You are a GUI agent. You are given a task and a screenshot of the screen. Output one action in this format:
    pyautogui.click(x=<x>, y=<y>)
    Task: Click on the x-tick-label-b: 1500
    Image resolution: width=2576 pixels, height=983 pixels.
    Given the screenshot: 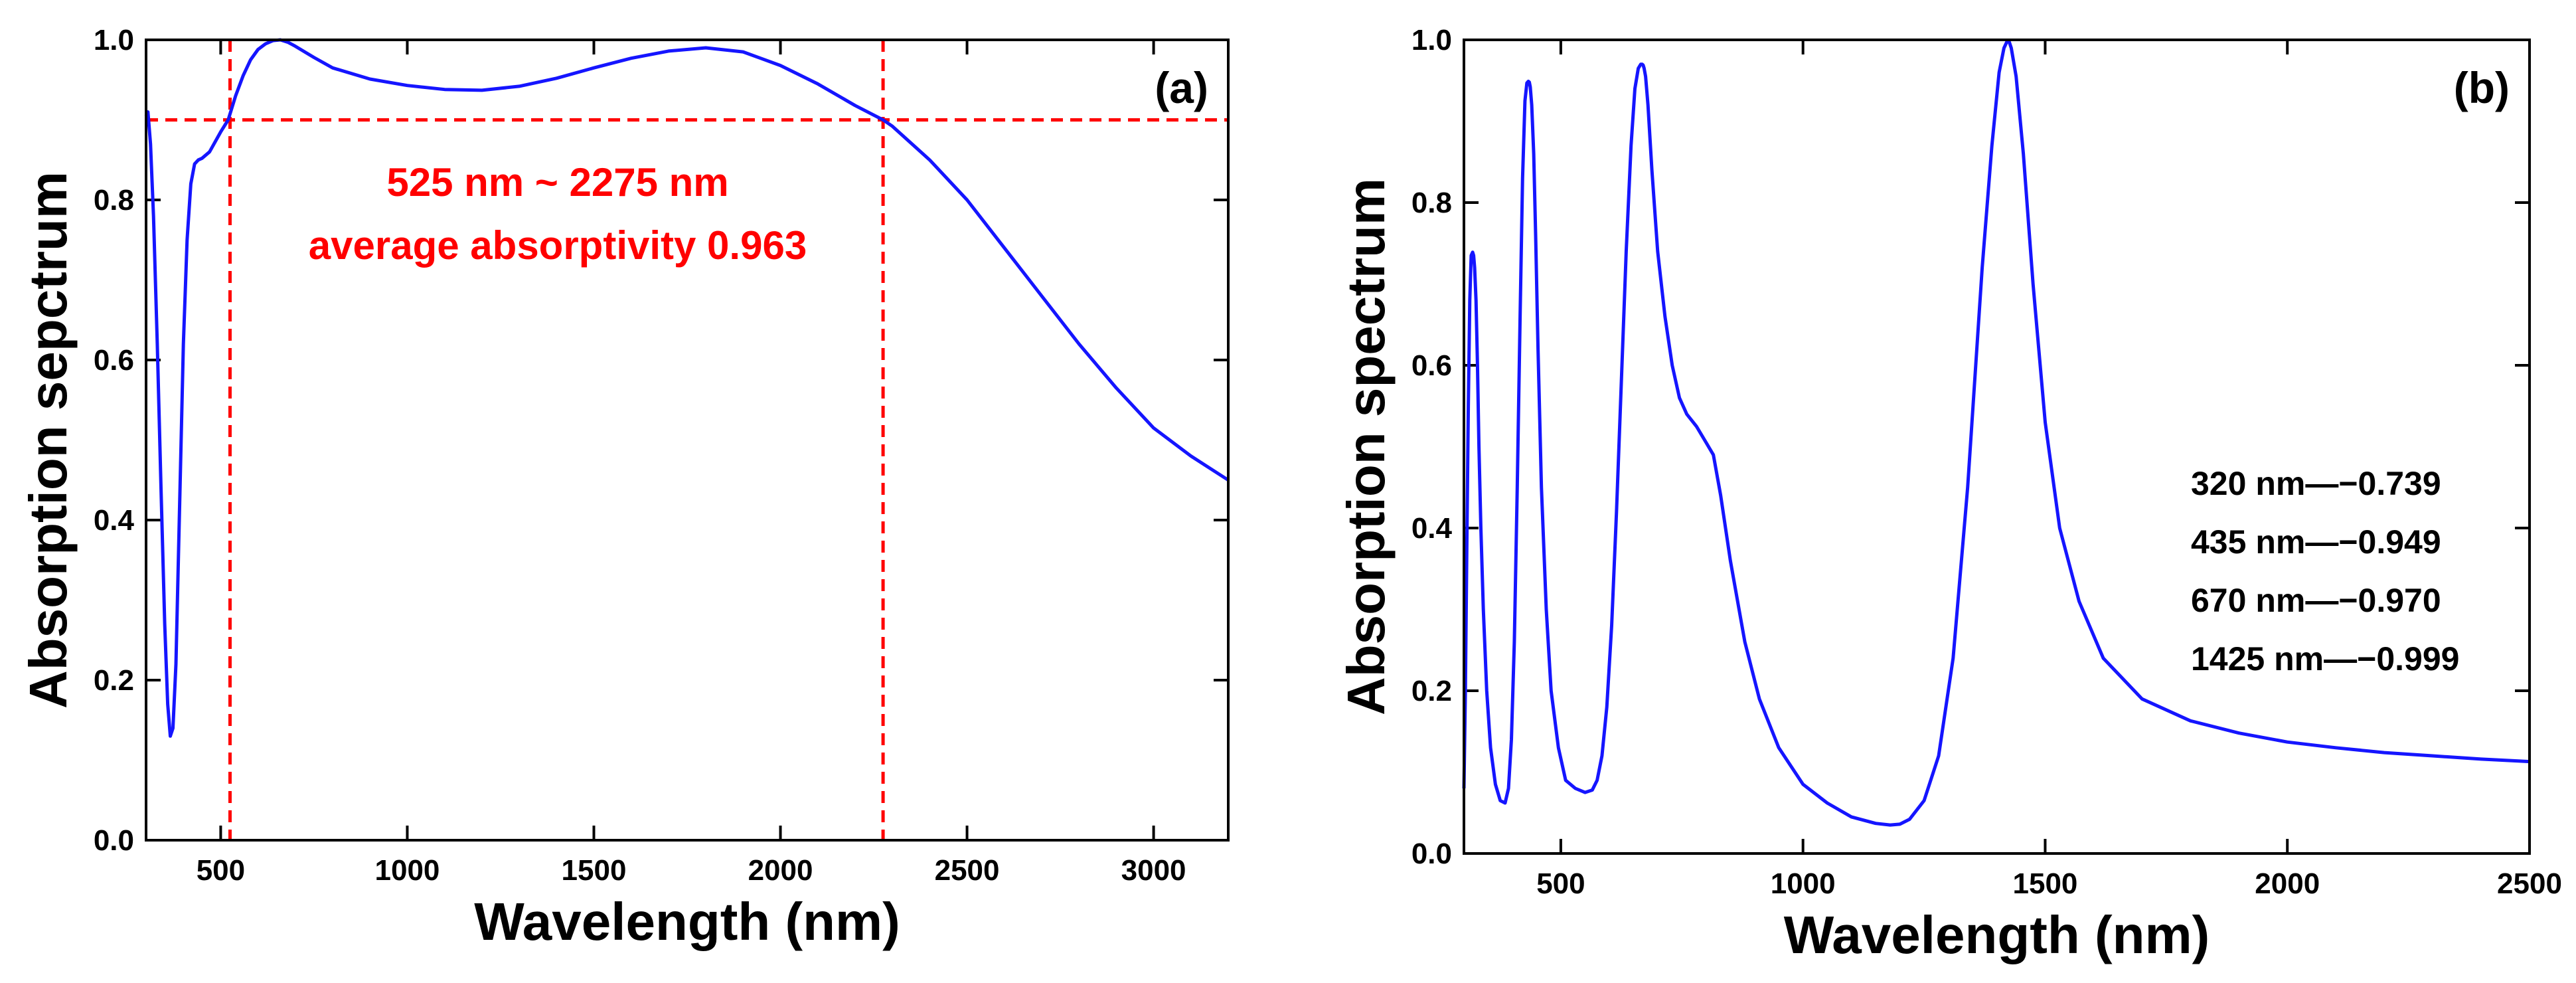 What is the action you would take?
    pyautogui.click(x=2045, y=884)
    